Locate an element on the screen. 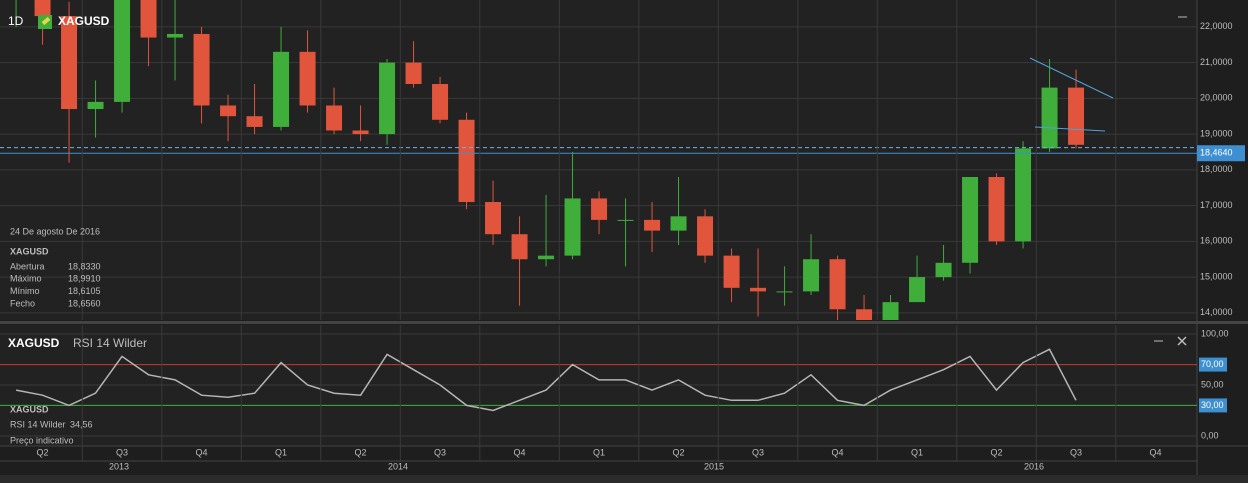 The image size is (1248, 483). rsi-symbol: XAGUSD is located at coordinates (34, 343).